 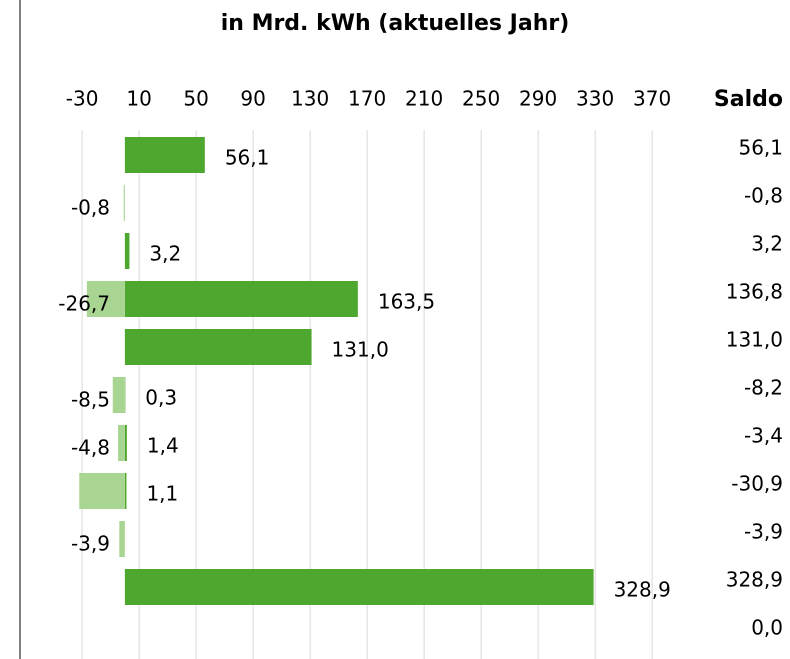 I want to click on saldo-value: -3,9, so click(x=763, y=532).